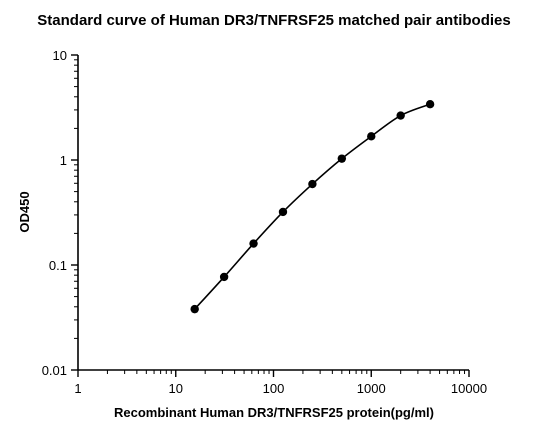 Image resolution: width=548 pixels, height=437 pixels. What do you see at coordinates (371, 388) in the screenshot?
I see `x-tick-label: 1000` at bounding box center [371, 388].